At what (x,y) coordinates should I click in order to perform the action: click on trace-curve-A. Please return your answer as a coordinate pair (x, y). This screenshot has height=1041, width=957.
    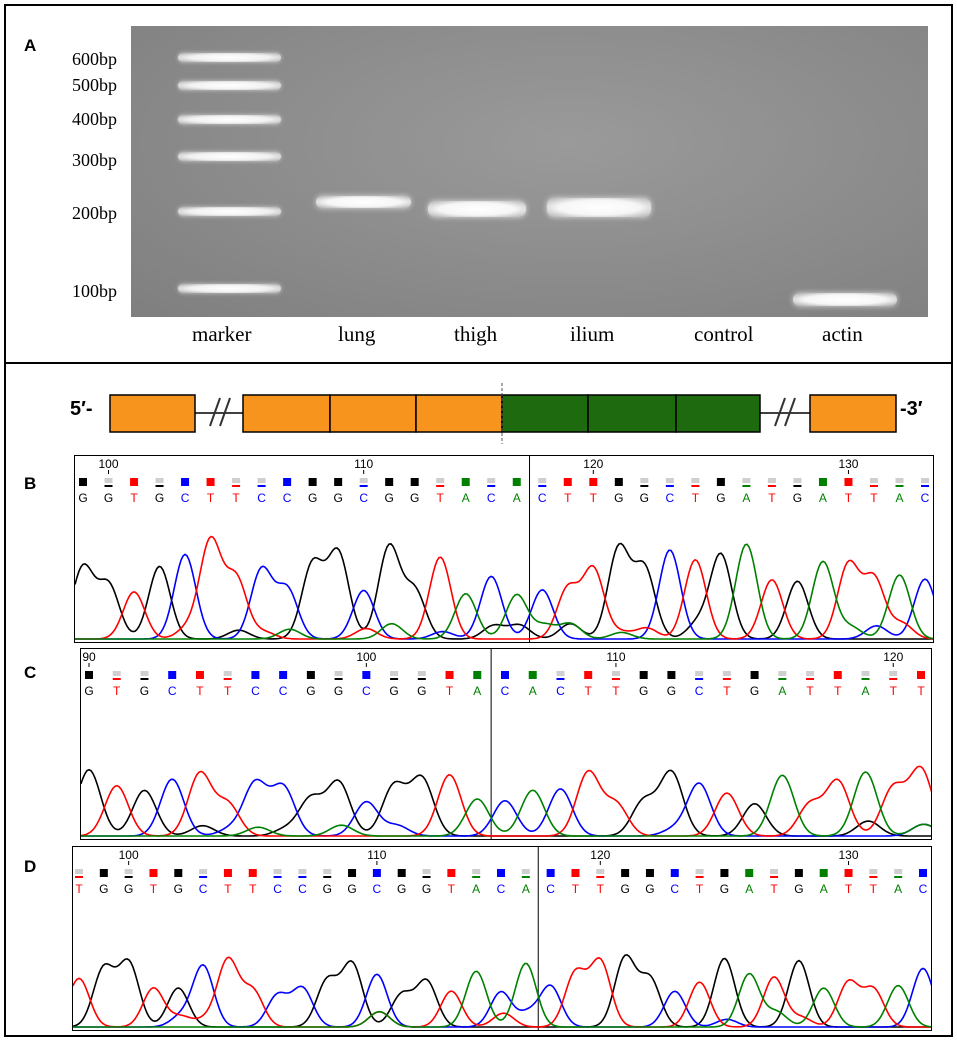
    Looking at the image, I should click on (504, 591).